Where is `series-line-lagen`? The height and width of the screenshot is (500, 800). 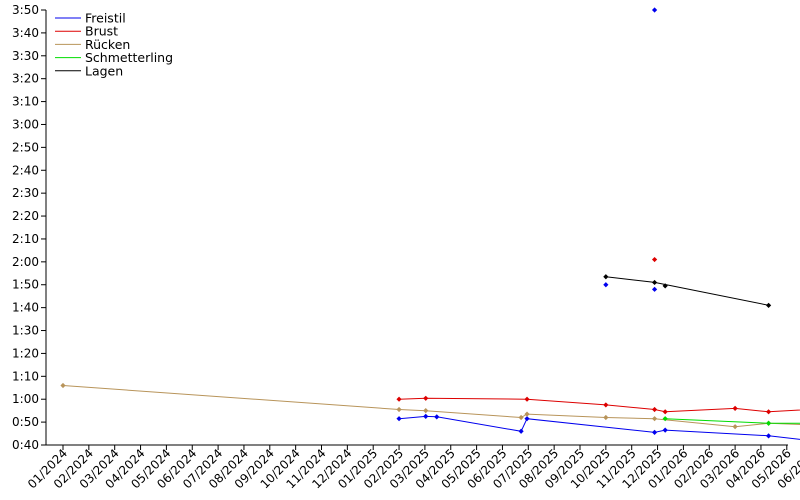
series-line-lagen is located at coordinates (687, 291).